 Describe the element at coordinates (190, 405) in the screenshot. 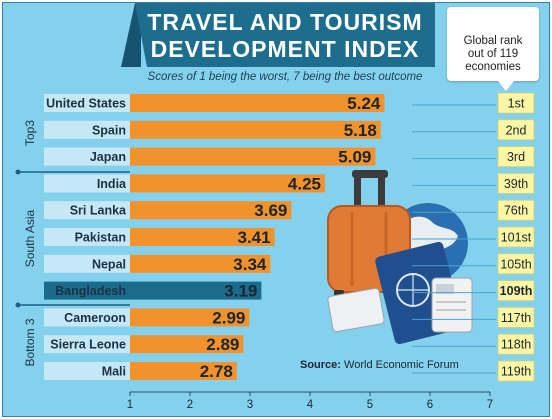

I see `x-tick-label: 2` at that location.